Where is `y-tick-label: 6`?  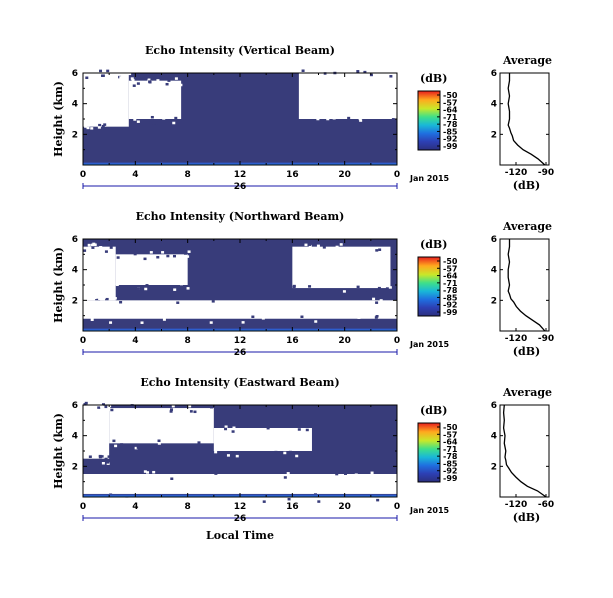
y-tick-label: 6 is located at coordinates (75, 406).